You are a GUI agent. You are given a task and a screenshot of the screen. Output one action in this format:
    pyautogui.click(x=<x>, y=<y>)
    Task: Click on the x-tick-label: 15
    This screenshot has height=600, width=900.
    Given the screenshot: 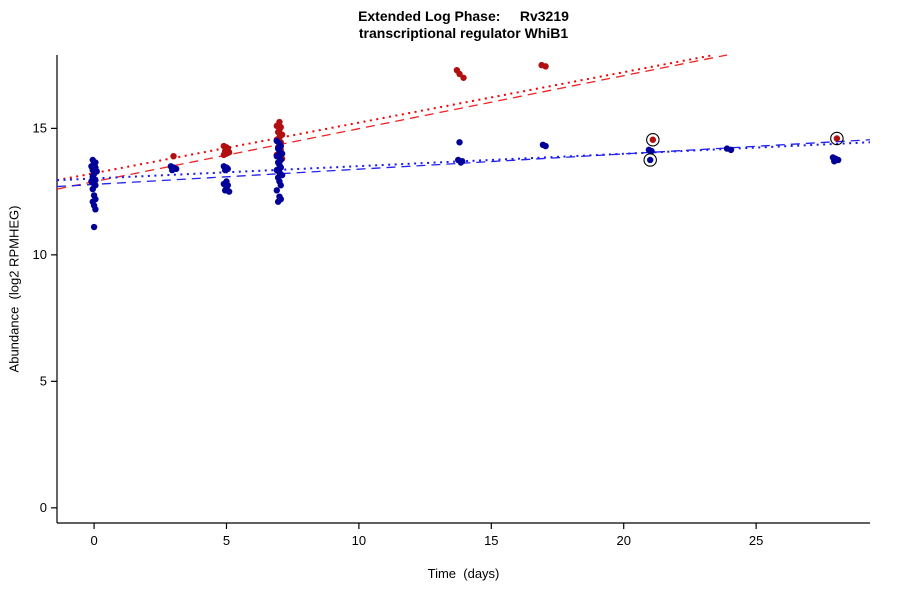 What is the action you would take?
    pyautogui.click(x=491, y=540)
    